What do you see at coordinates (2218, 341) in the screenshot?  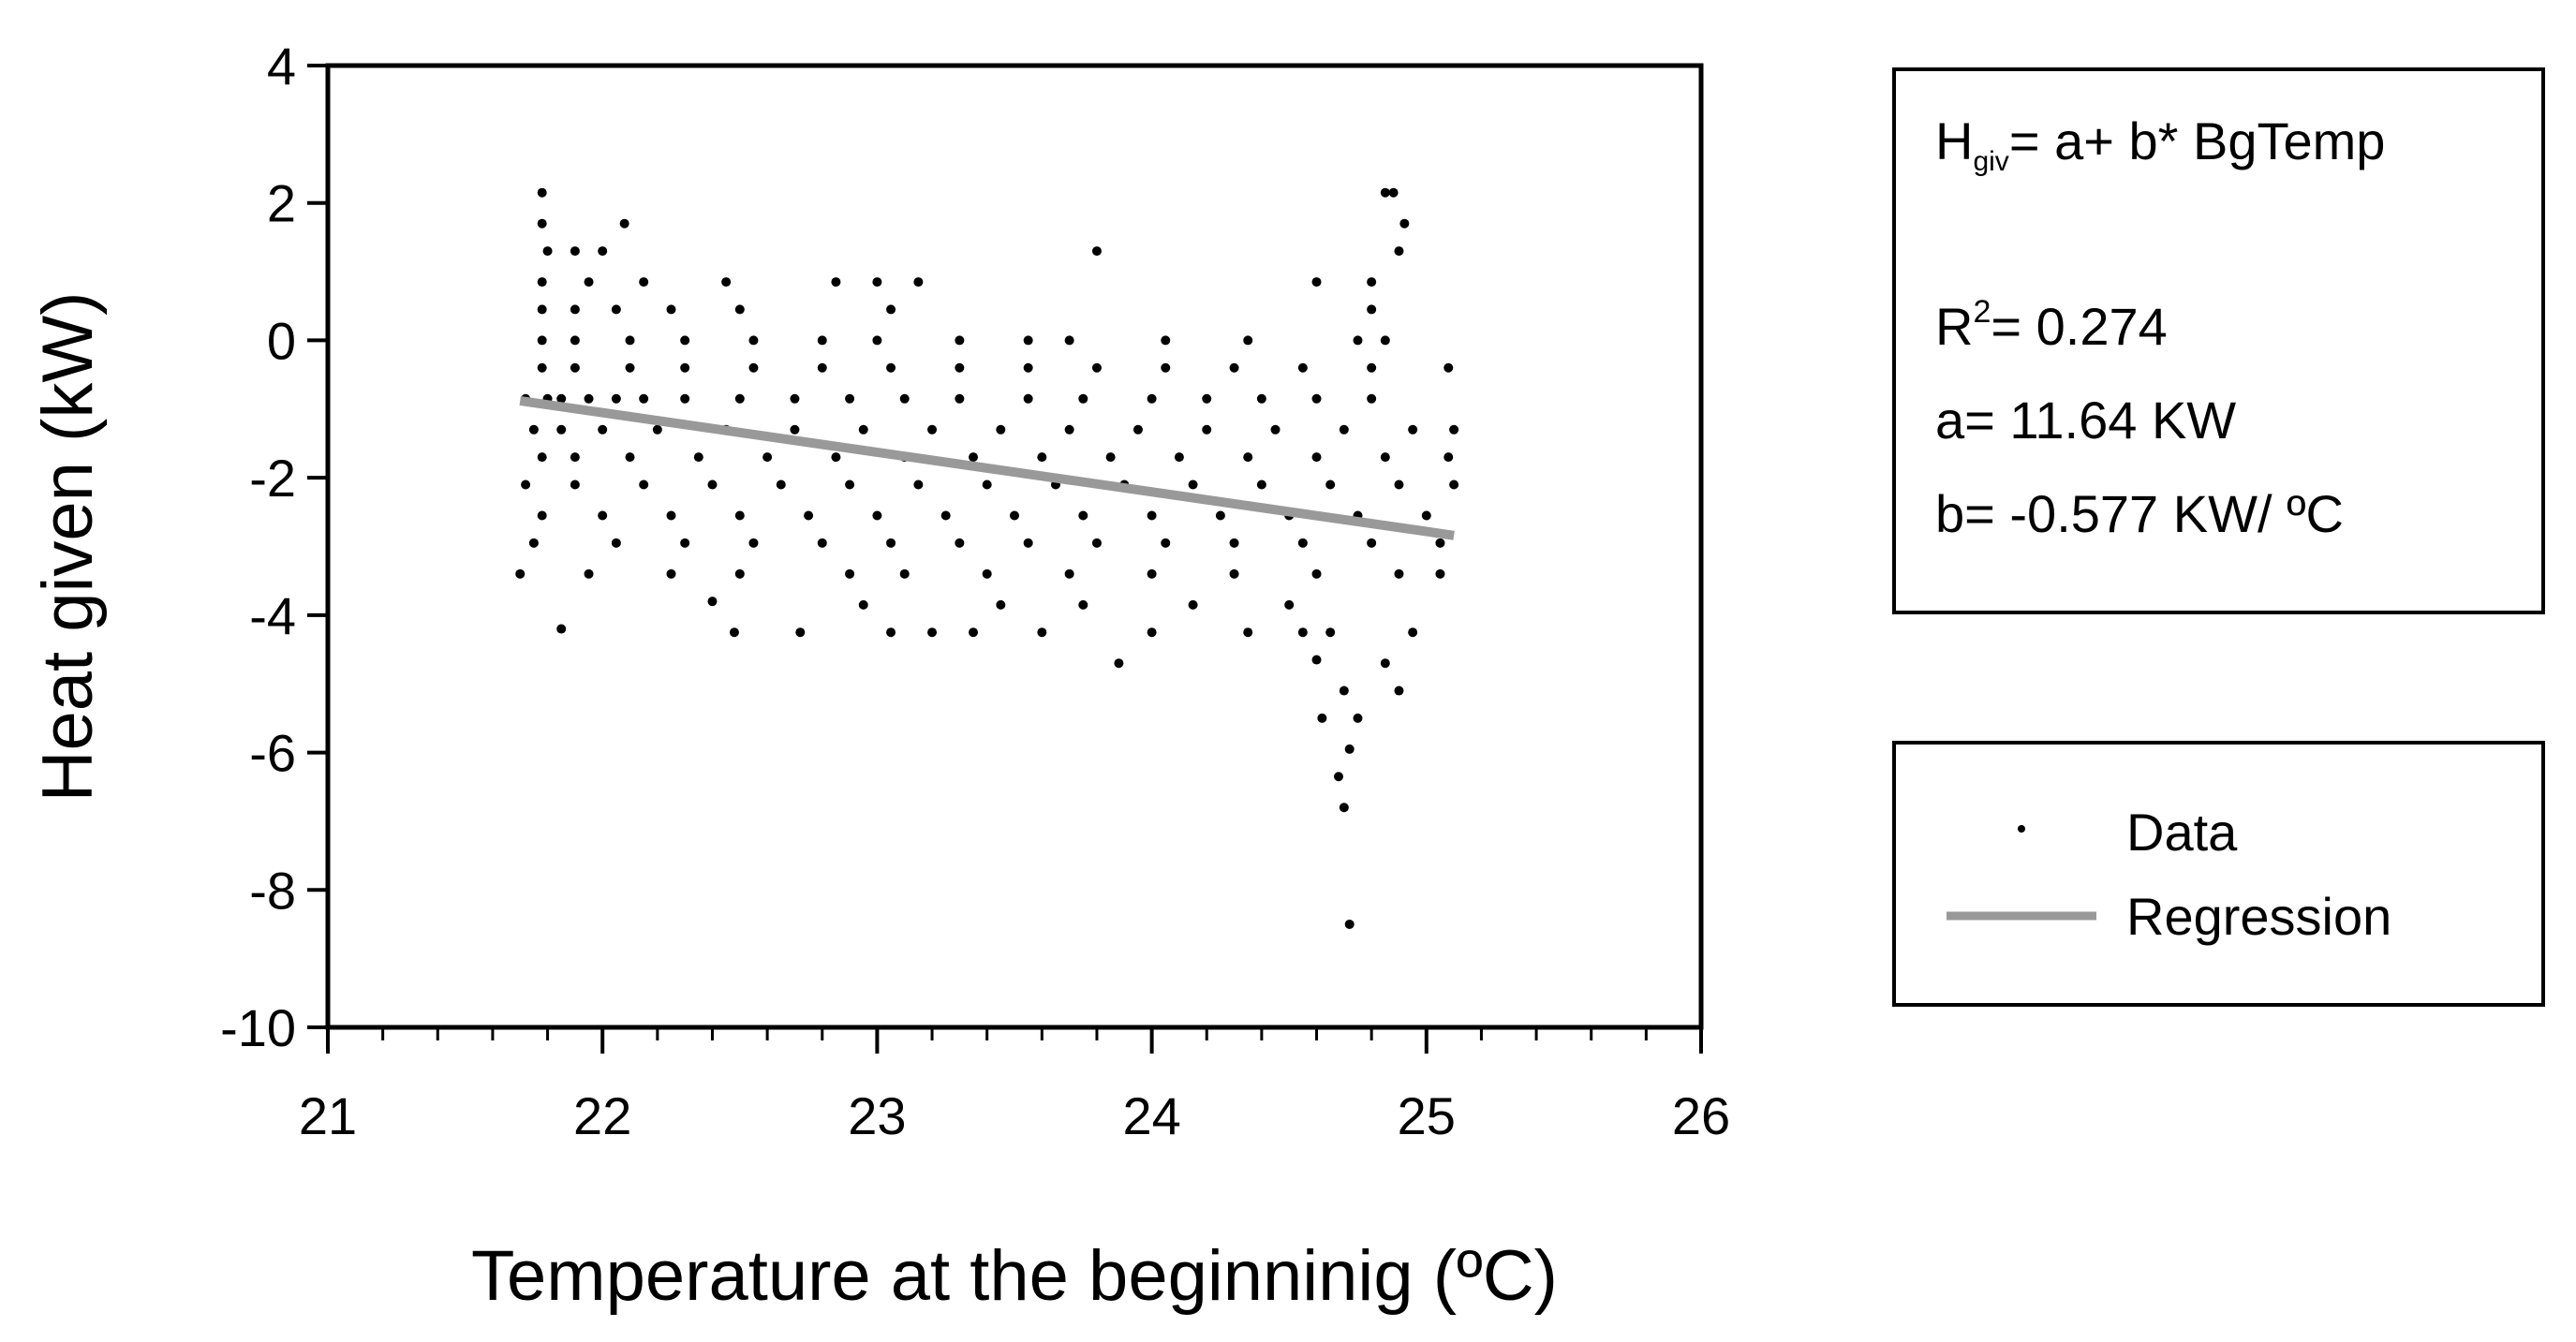 I see `stats-box` at bounding box center [2218, 341].